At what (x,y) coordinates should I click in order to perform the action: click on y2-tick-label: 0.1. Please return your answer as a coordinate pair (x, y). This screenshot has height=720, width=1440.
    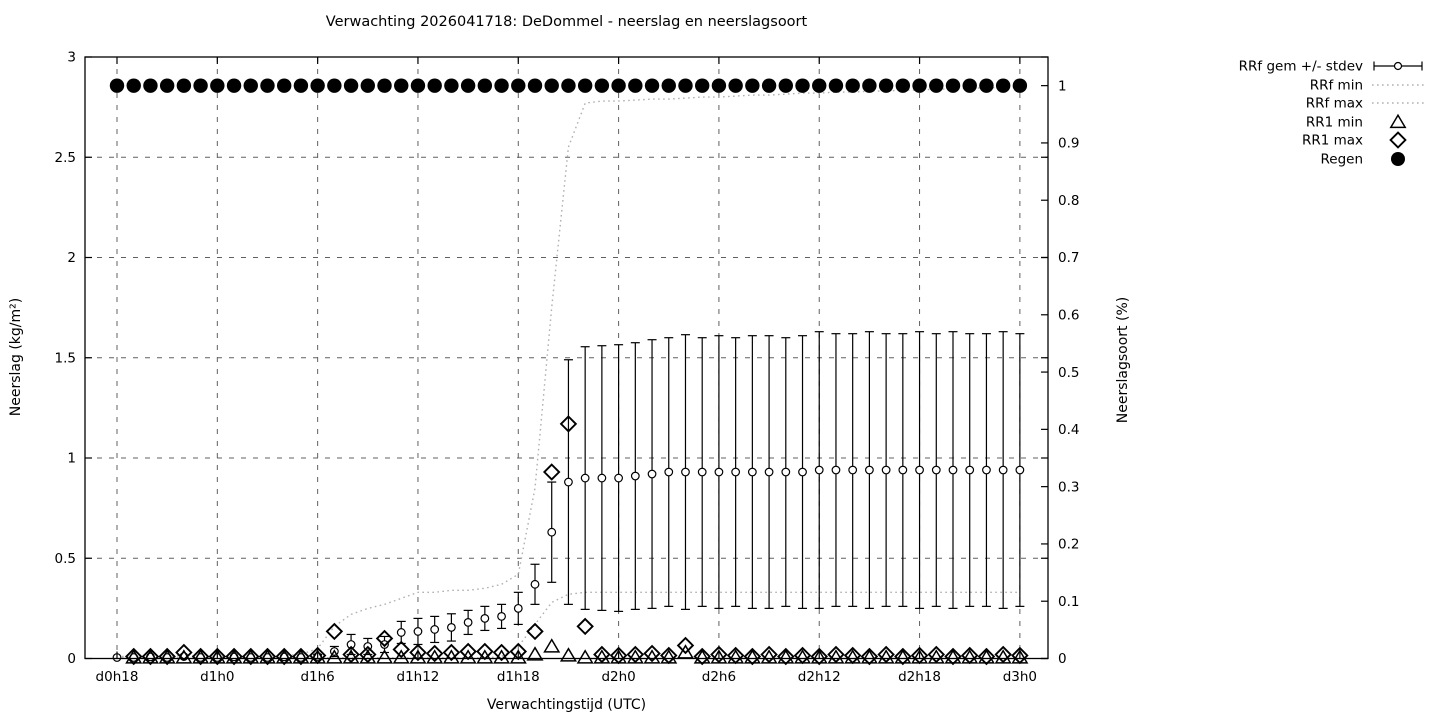
    Looking at the image, I should click on (1068, 602).